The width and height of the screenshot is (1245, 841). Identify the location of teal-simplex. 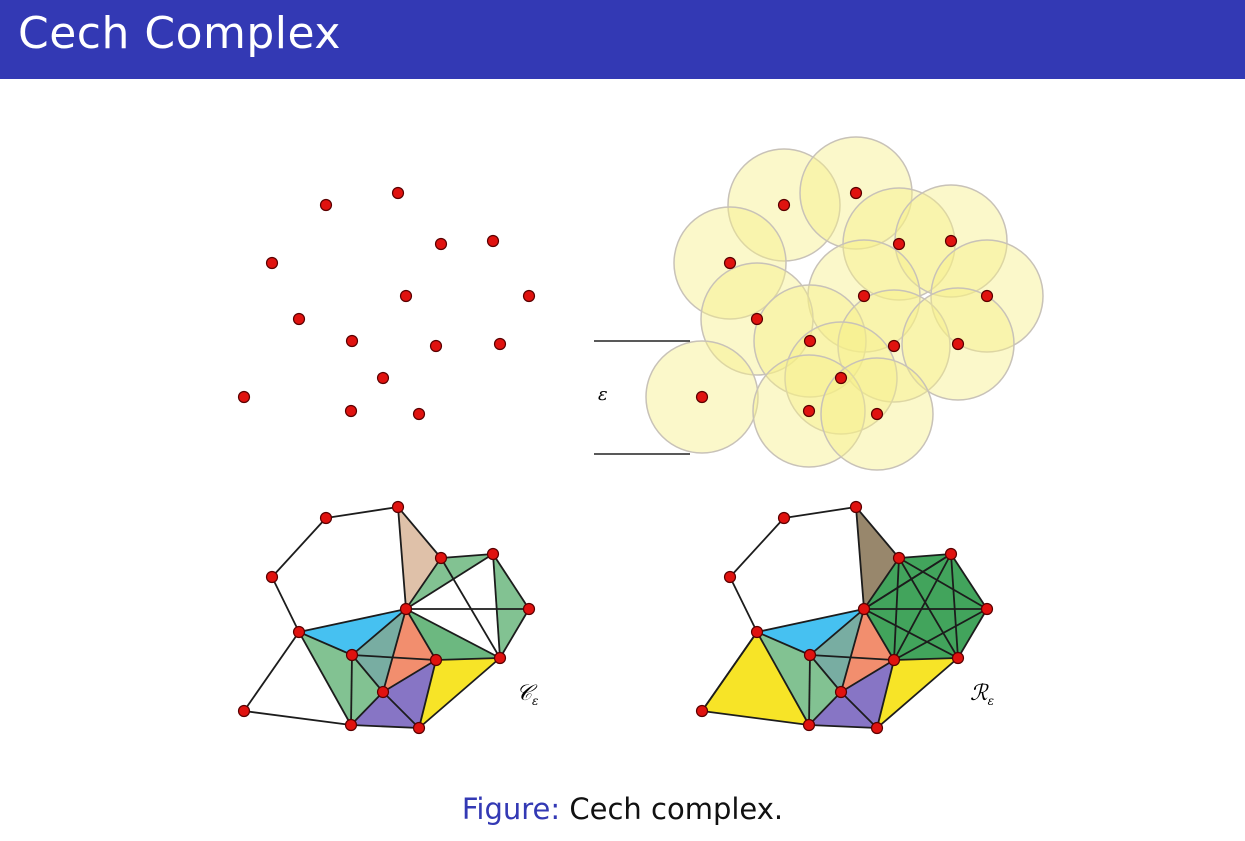
(837, 650).